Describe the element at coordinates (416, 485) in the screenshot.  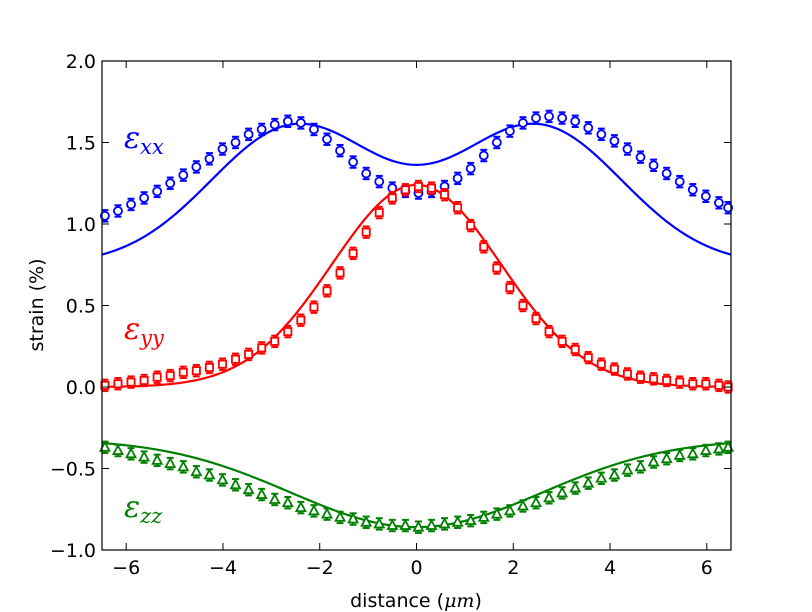
I see `fit-line-ezz` at that location.